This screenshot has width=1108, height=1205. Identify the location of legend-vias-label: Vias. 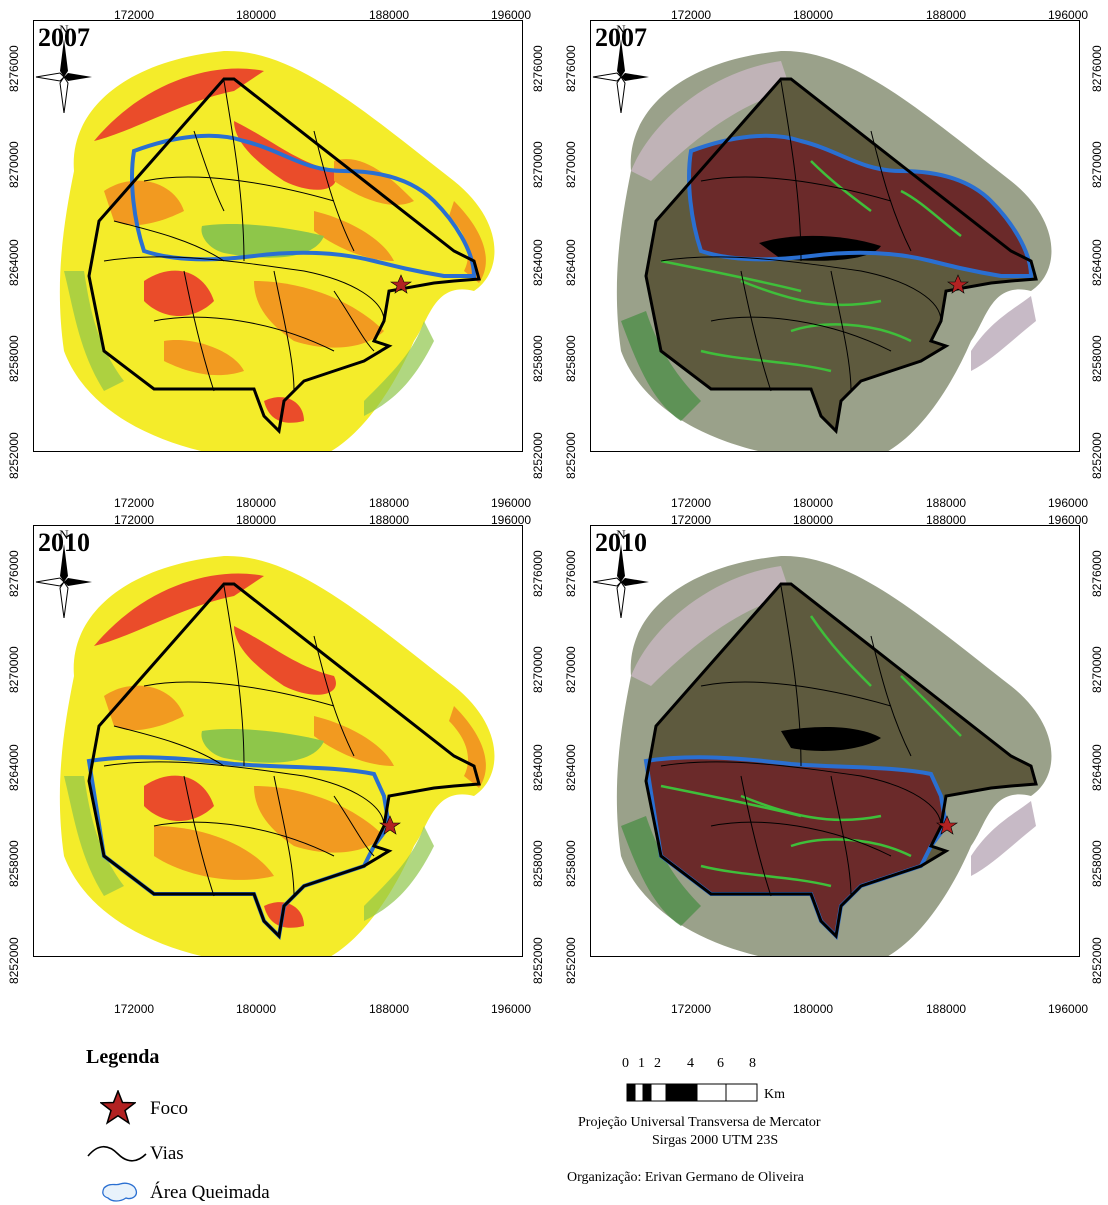
(167, 1153).